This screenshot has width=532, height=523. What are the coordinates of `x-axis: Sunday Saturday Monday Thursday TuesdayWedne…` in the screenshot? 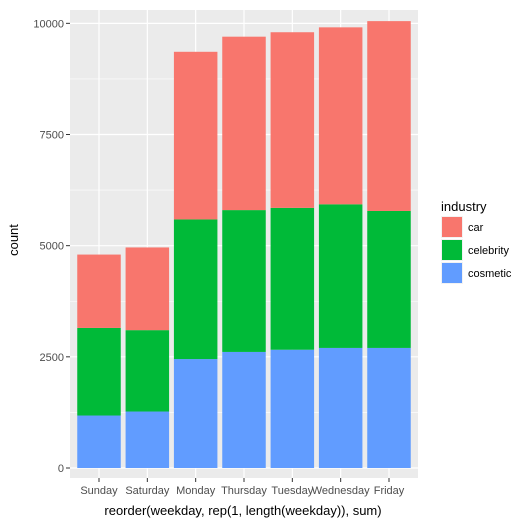 It's located at (242, 487).